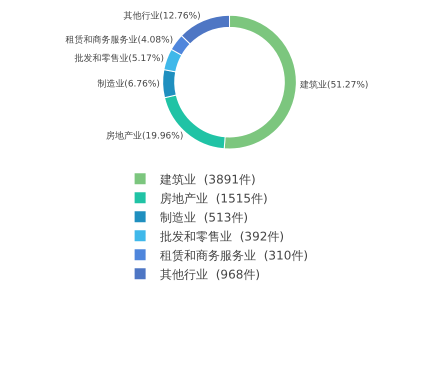 The image size is (429, 382). What do you see at coordinates (333, 84) in the screenshot?
I see `data-label: 建筑业(51.27%)` at bounding box center [333, 84].